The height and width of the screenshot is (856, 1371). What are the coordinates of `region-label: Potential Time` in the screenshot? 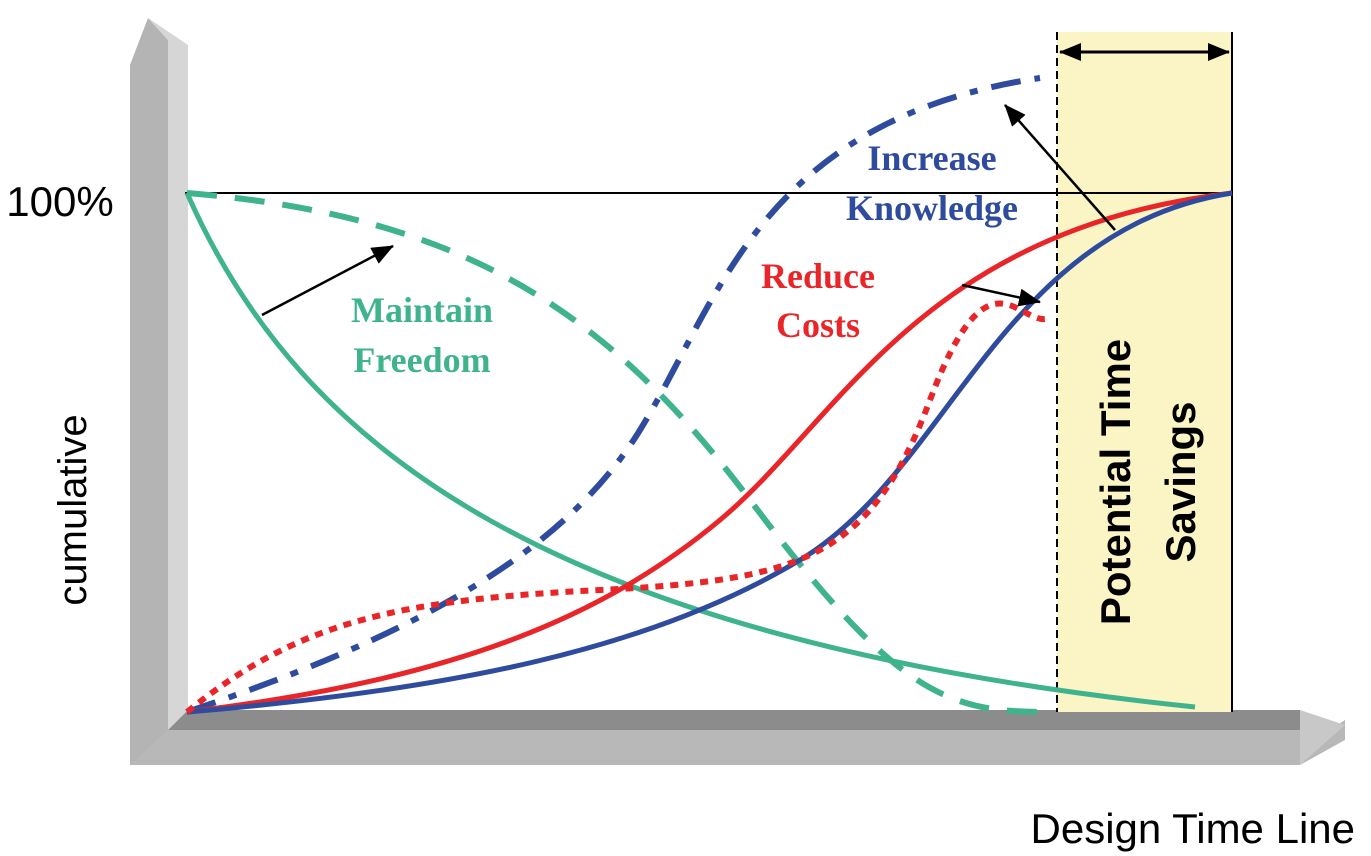 It's located at (1115, 482).